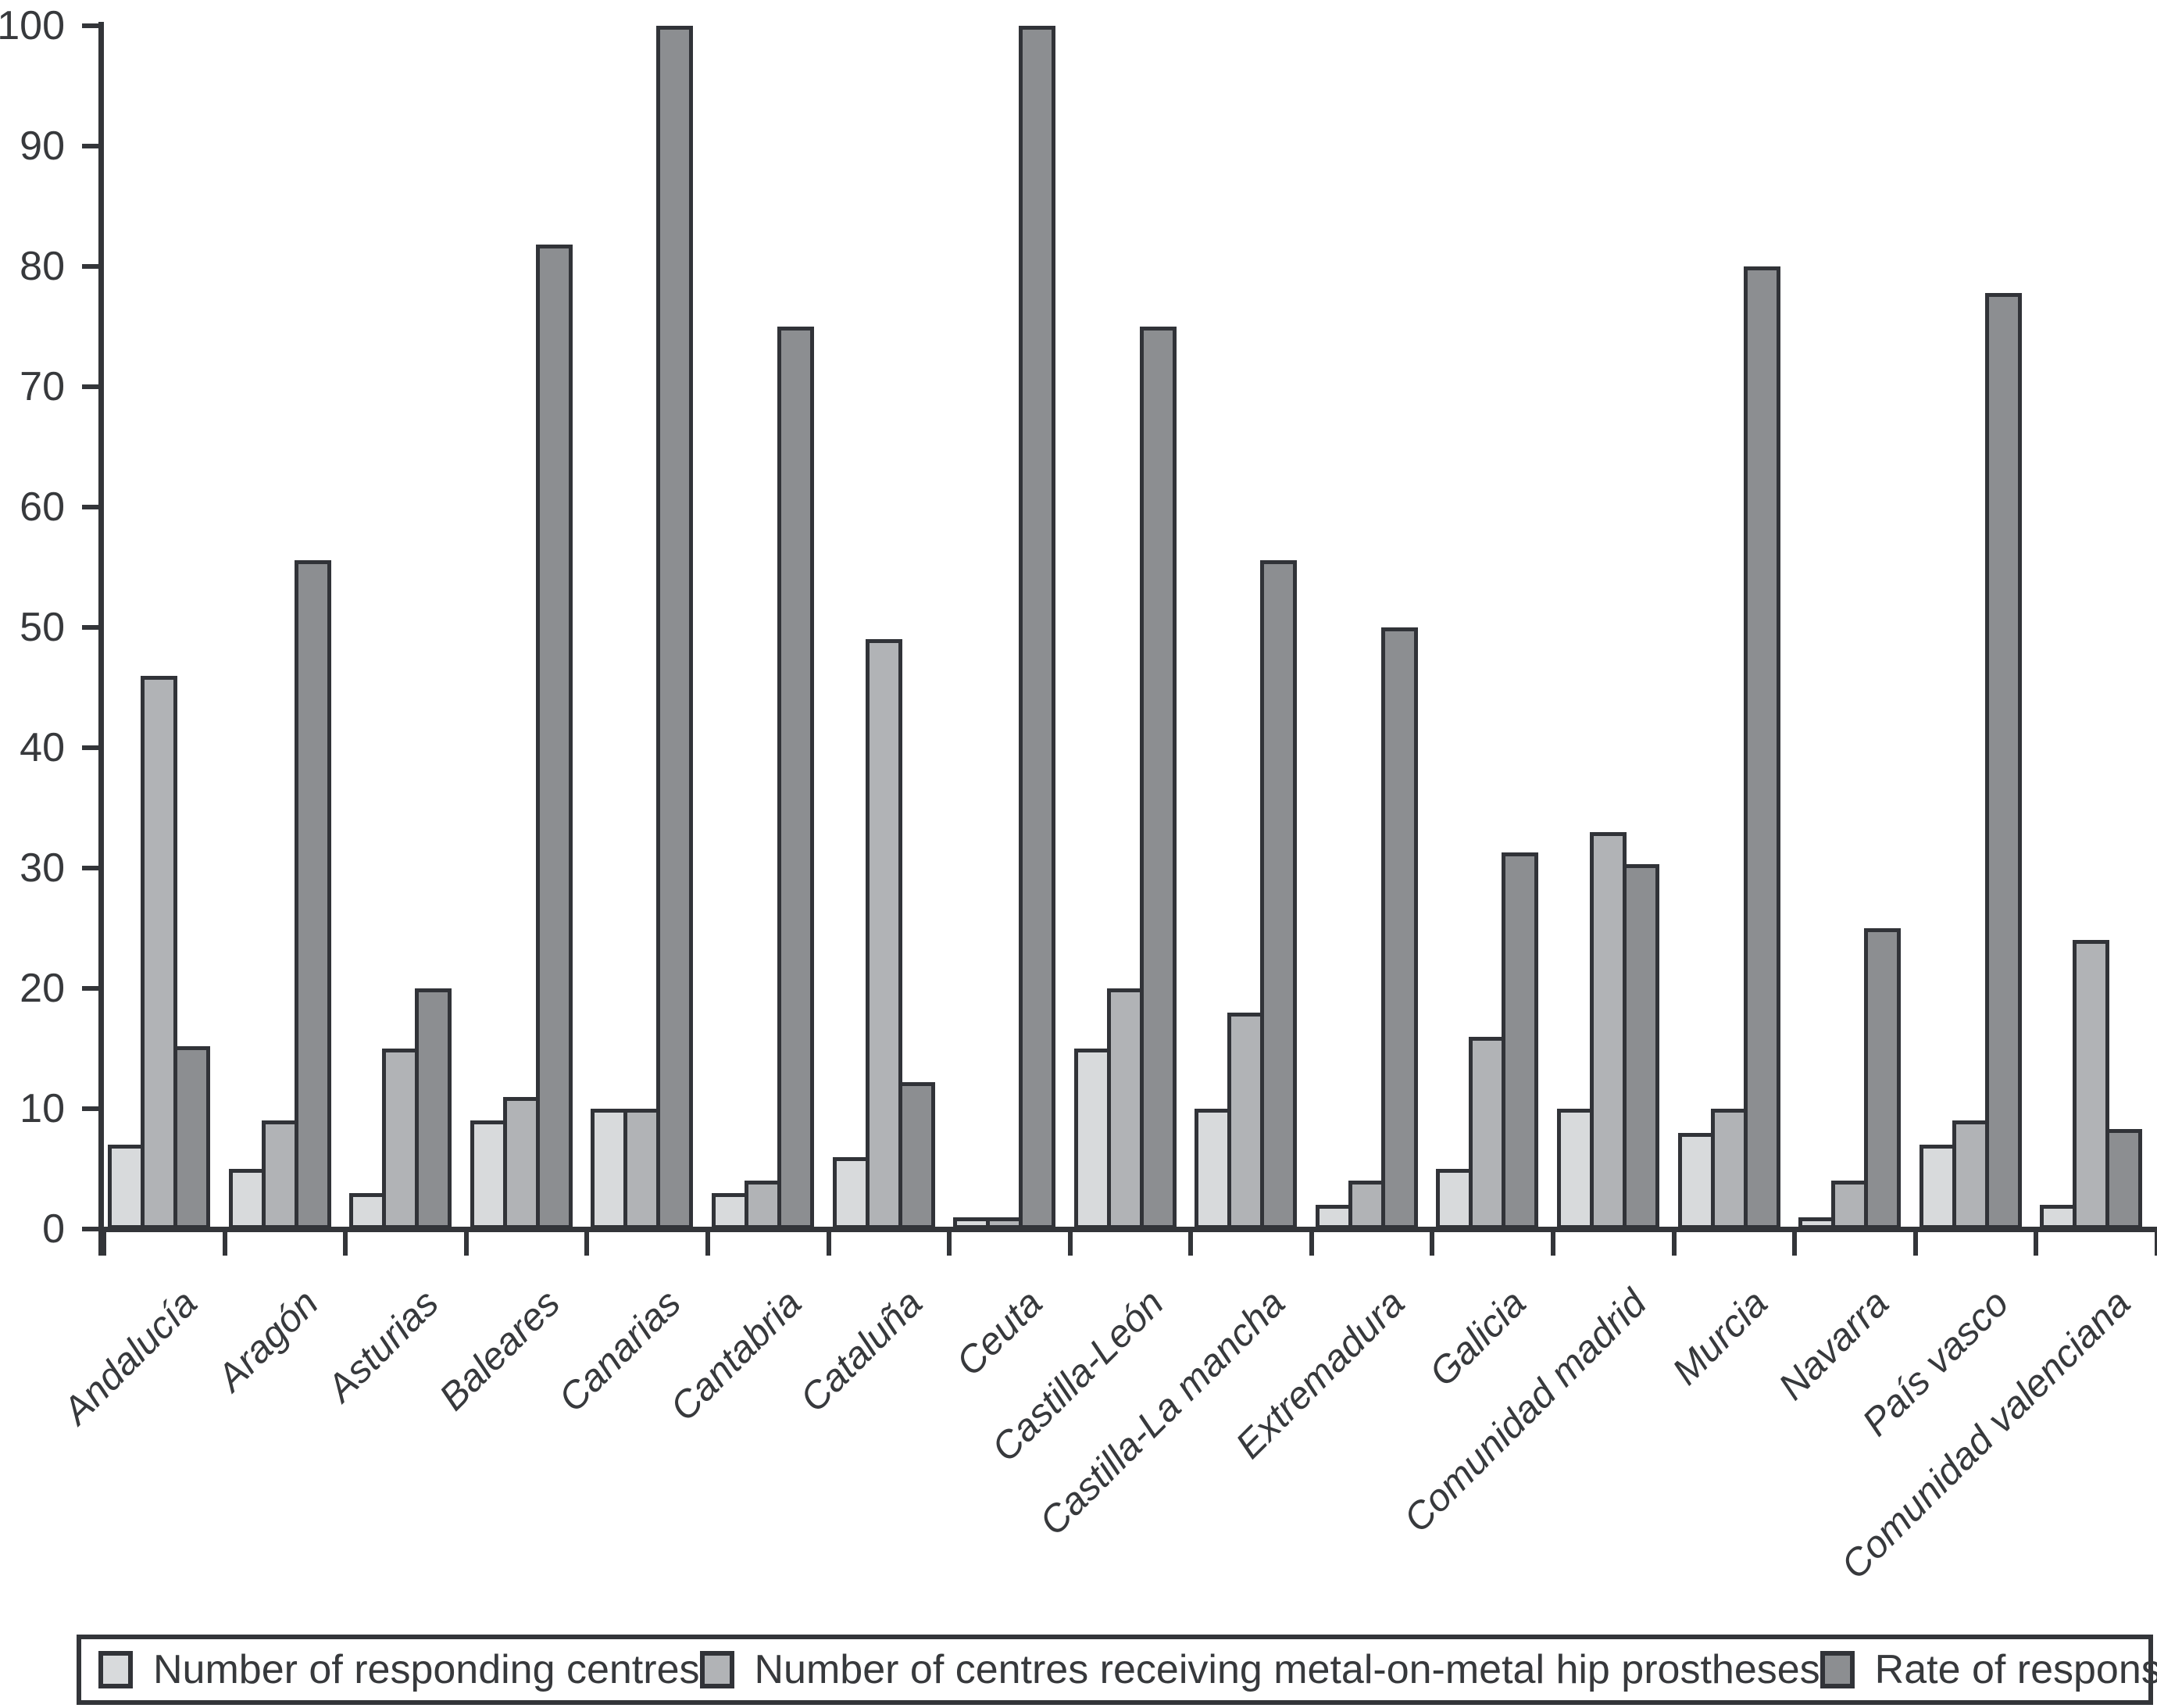 The width and height of the screenshot is (2157, 1708). I want to click on y-axis-tick-label: 60, so click(42, 507).